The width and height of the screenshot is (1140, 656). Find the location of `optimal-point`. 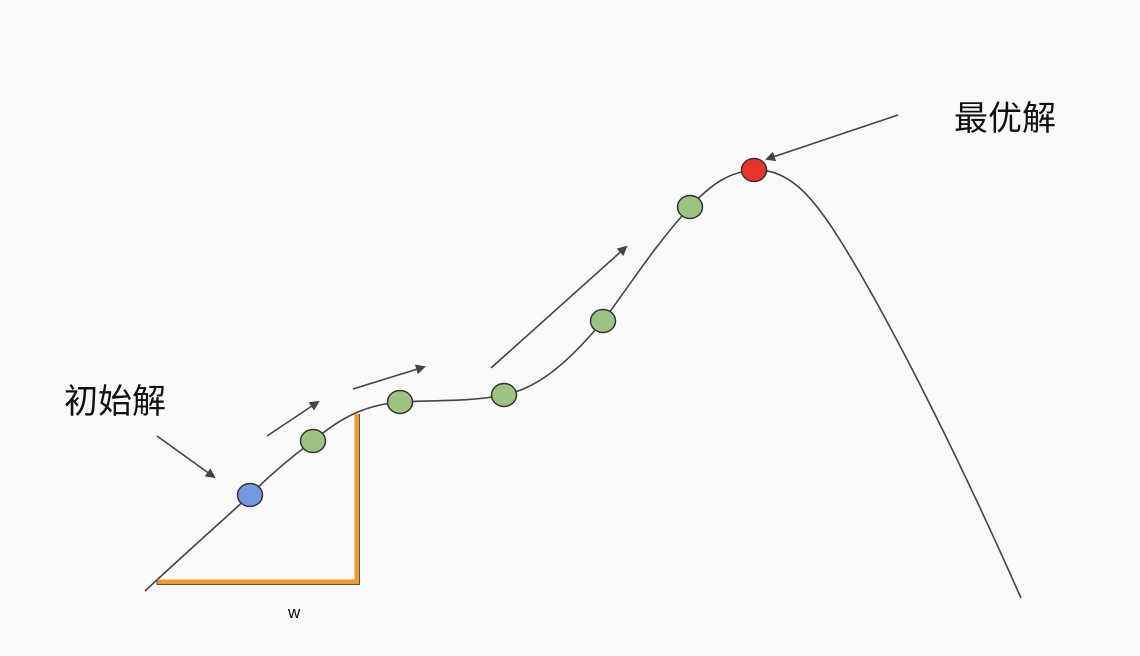

optimal-point is located at coordinates (754, 170).